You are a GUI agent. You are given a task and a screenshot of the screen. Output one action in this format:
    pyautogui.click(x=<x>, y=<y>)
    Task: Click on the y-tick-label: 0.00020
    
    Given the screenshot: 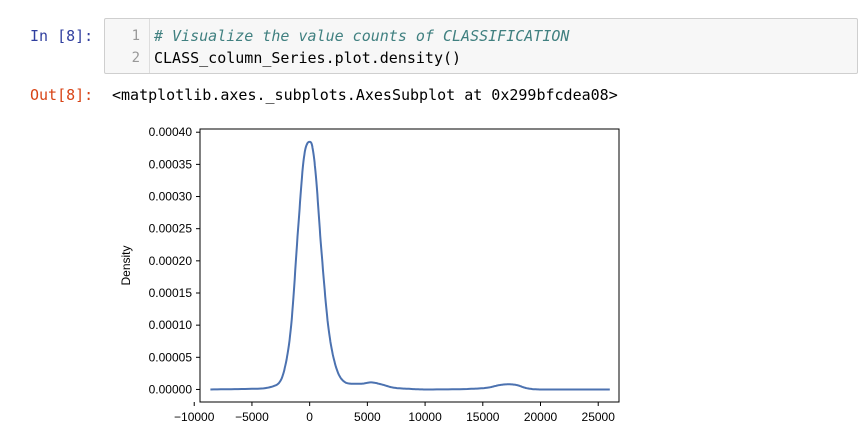 What is the action you would take?
    pyautogui.click(x=171, y=261)
    